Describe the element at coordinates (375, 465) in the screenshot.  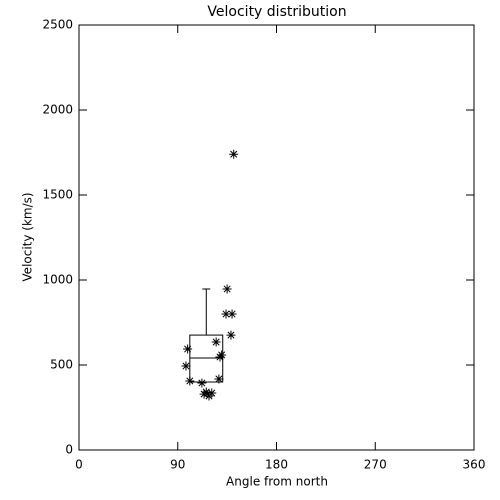
I see `x-tick-label: 270` at that location.